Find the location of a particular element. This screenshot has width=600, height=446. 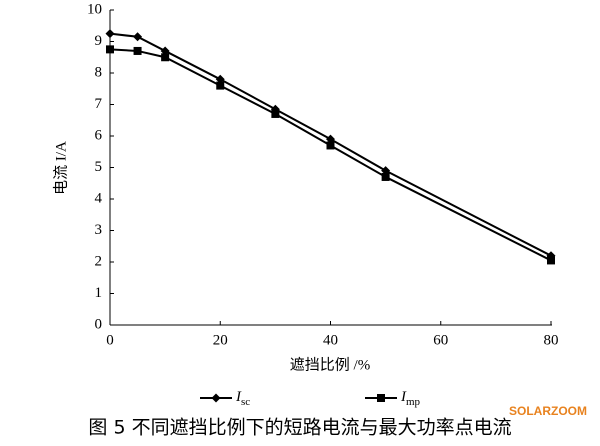

x-tick-label: 0 is located at coordinates (110, 340).